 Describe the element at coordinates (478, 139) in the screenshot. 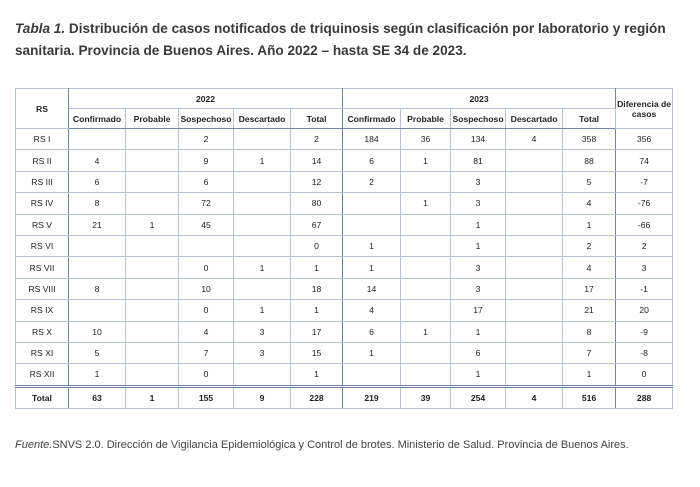

I see `cell: 134` at that location.